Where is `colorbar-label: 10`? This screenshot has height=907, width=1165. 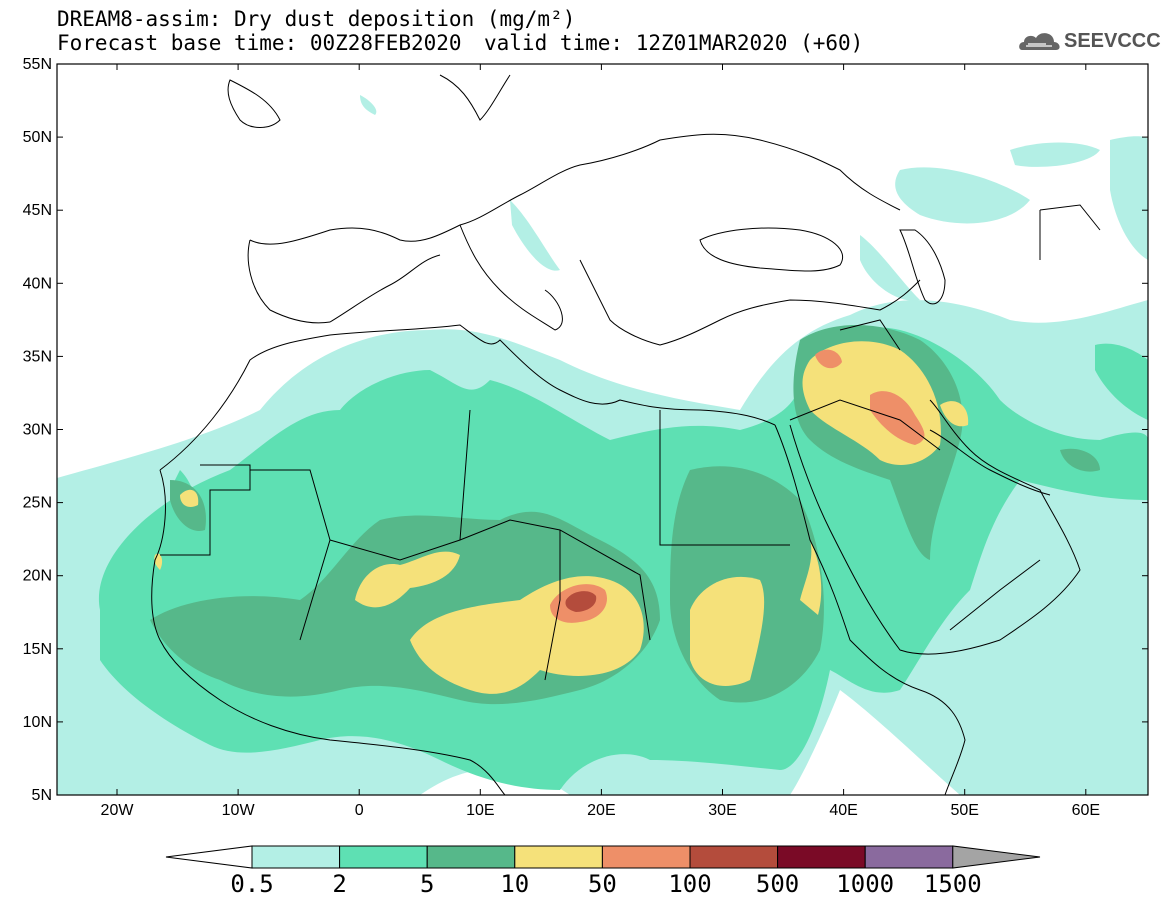
colorbar-label: 10 is located at coordinates (514, 884).